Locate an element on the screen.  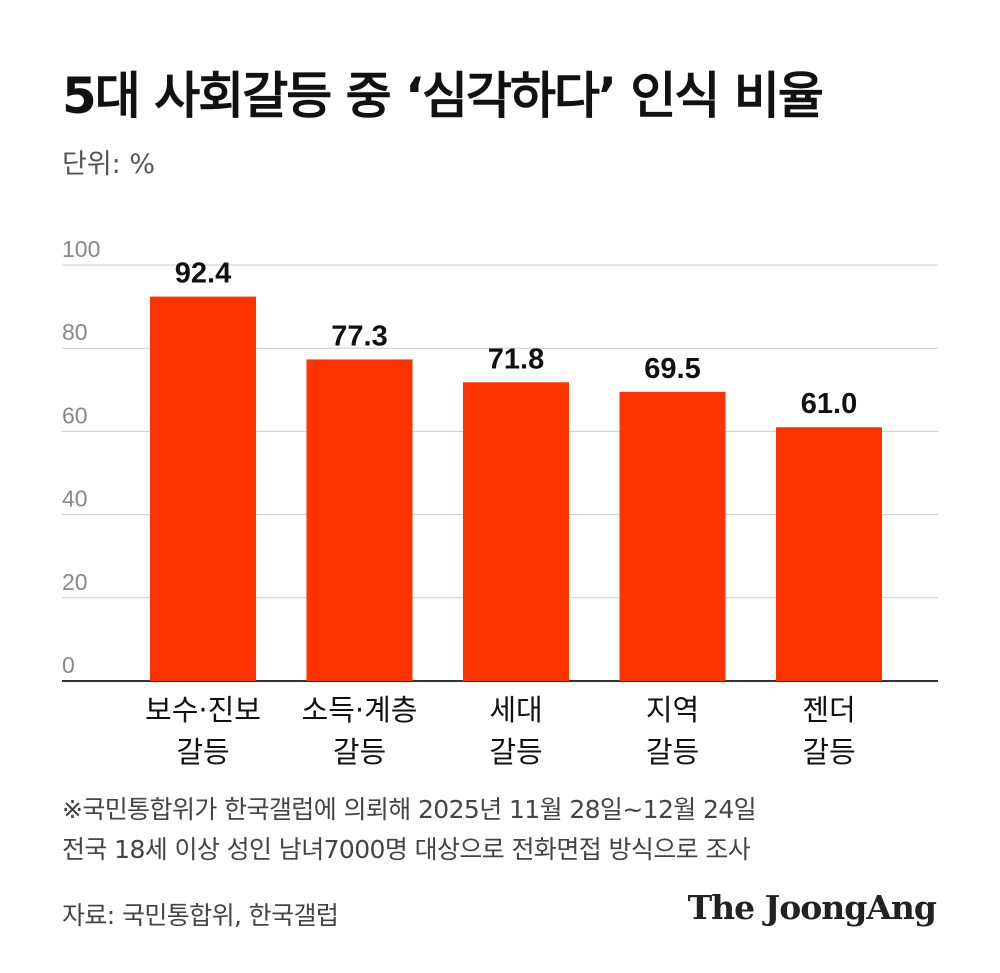
y-tick-label: 100 is located at coordinates (81, 249).